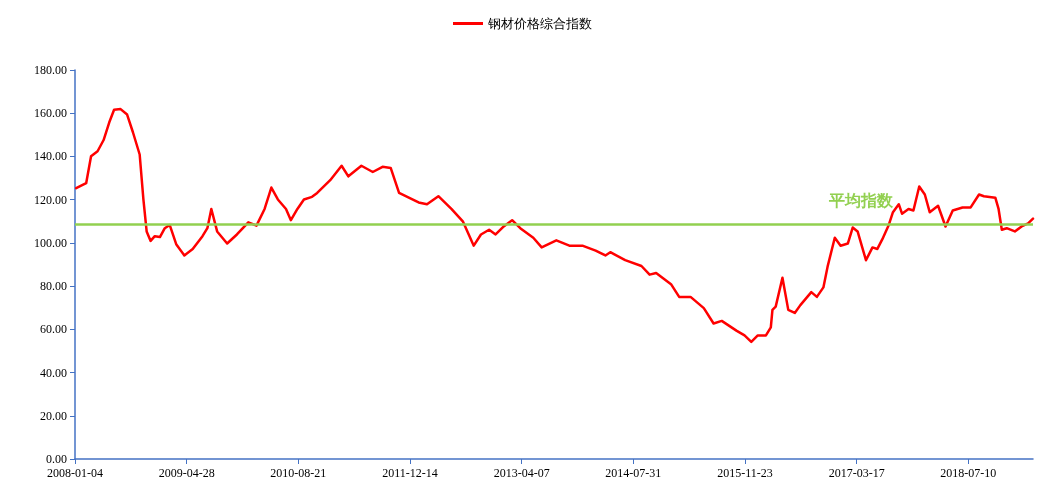 The image size is (1045, 493). What do you see at coordinates (50, 156) in the screenshot?
I see `y-tick-label: 140.00` at bounding box center [50, 156].